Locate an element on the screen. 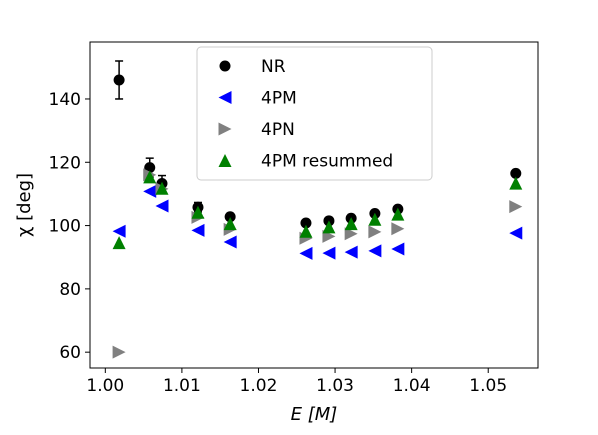  legend-box is located at coordinates (314, 113).